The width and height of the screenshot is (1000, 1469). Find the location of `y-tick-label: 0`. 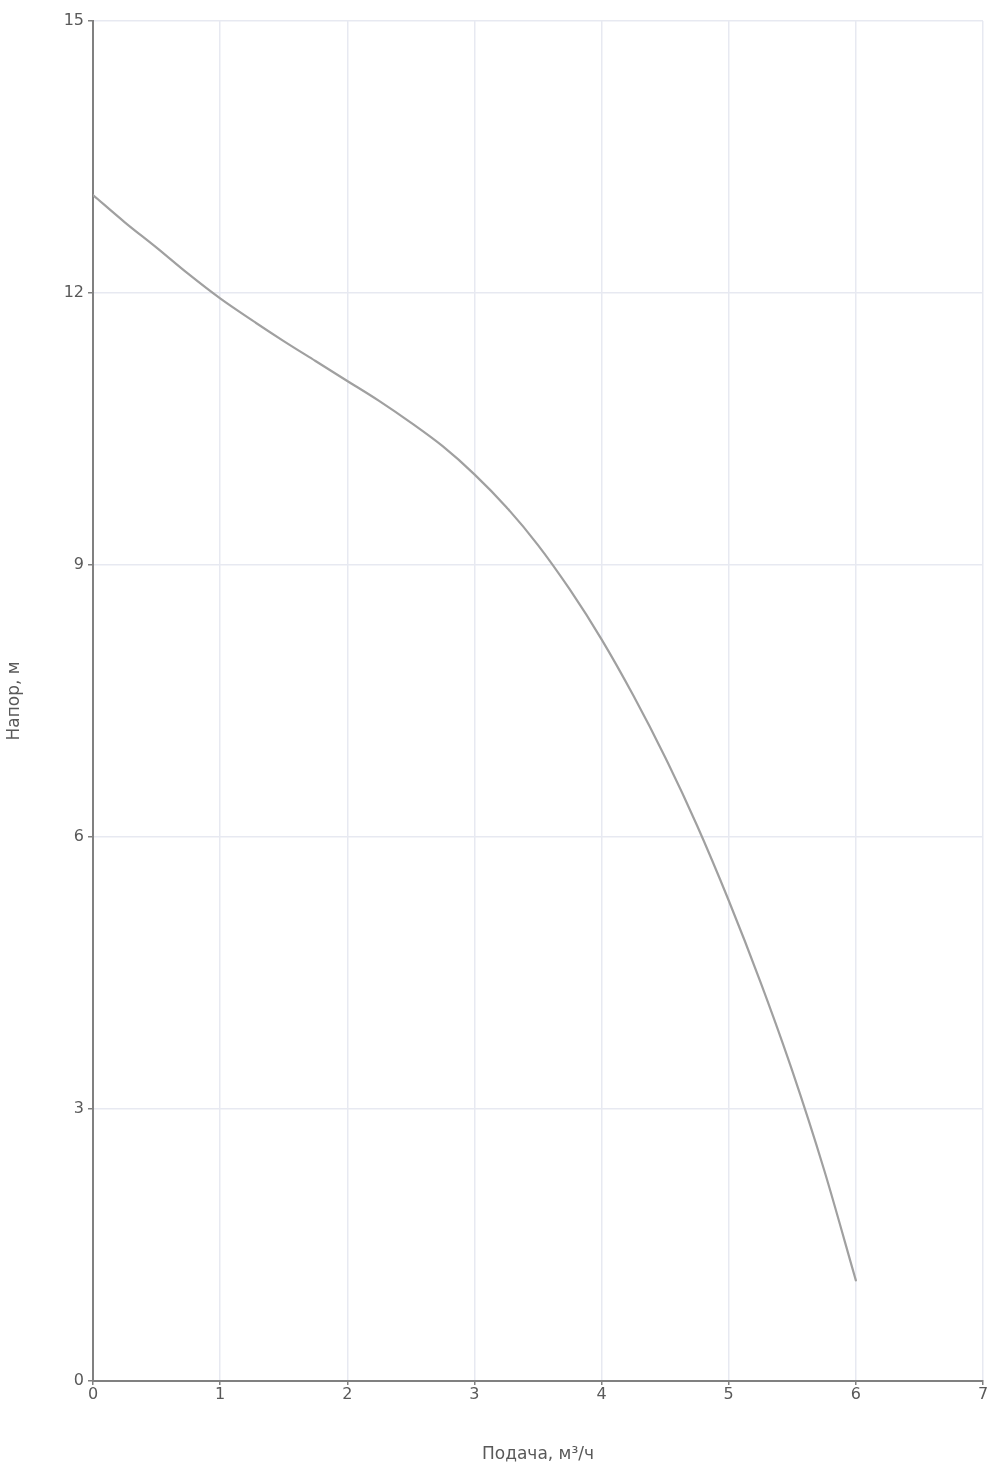

y-tick-label: 0 is located at coordinates (78, 1380).